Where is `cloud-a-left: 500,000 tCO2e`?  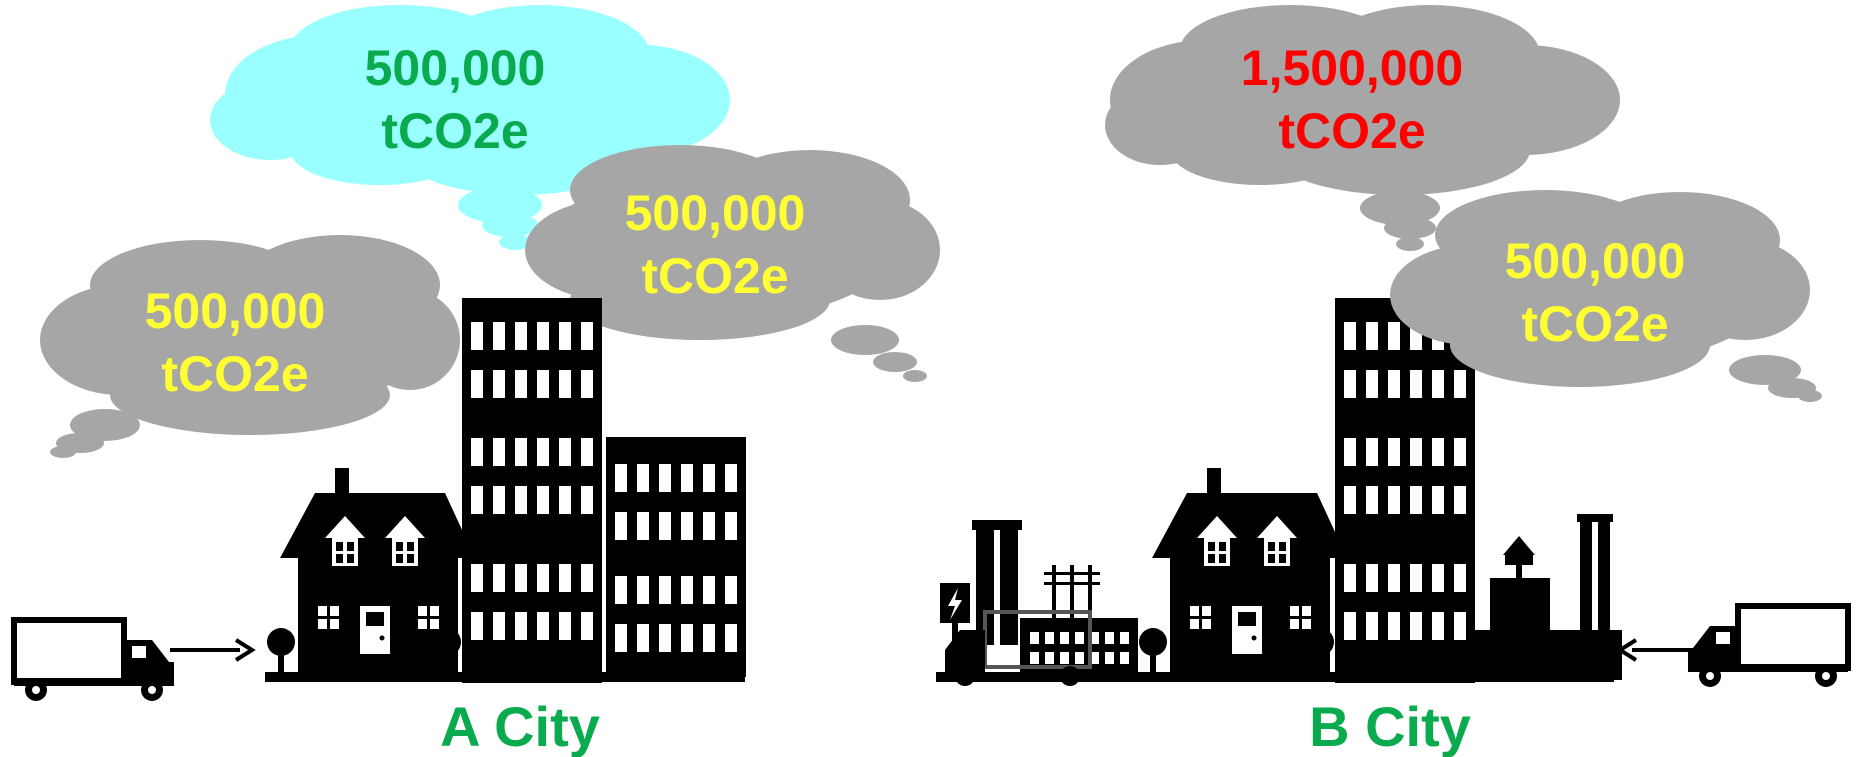 cloud-a-left: 500,000 tCO2e is located at coordinates (250, 346).